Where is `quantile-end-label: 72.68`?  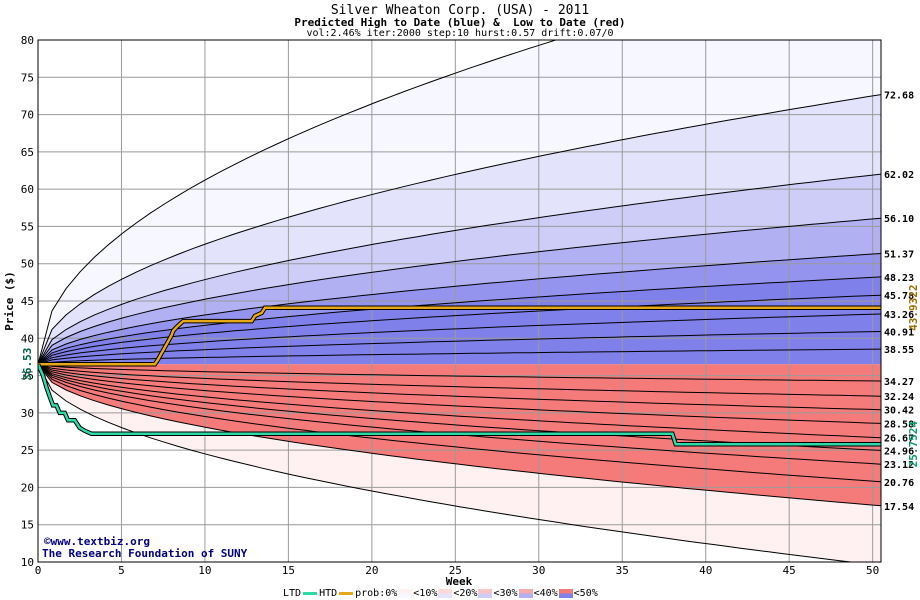 quantile-end-label: 72.68 is located at coordinates (899, 96).